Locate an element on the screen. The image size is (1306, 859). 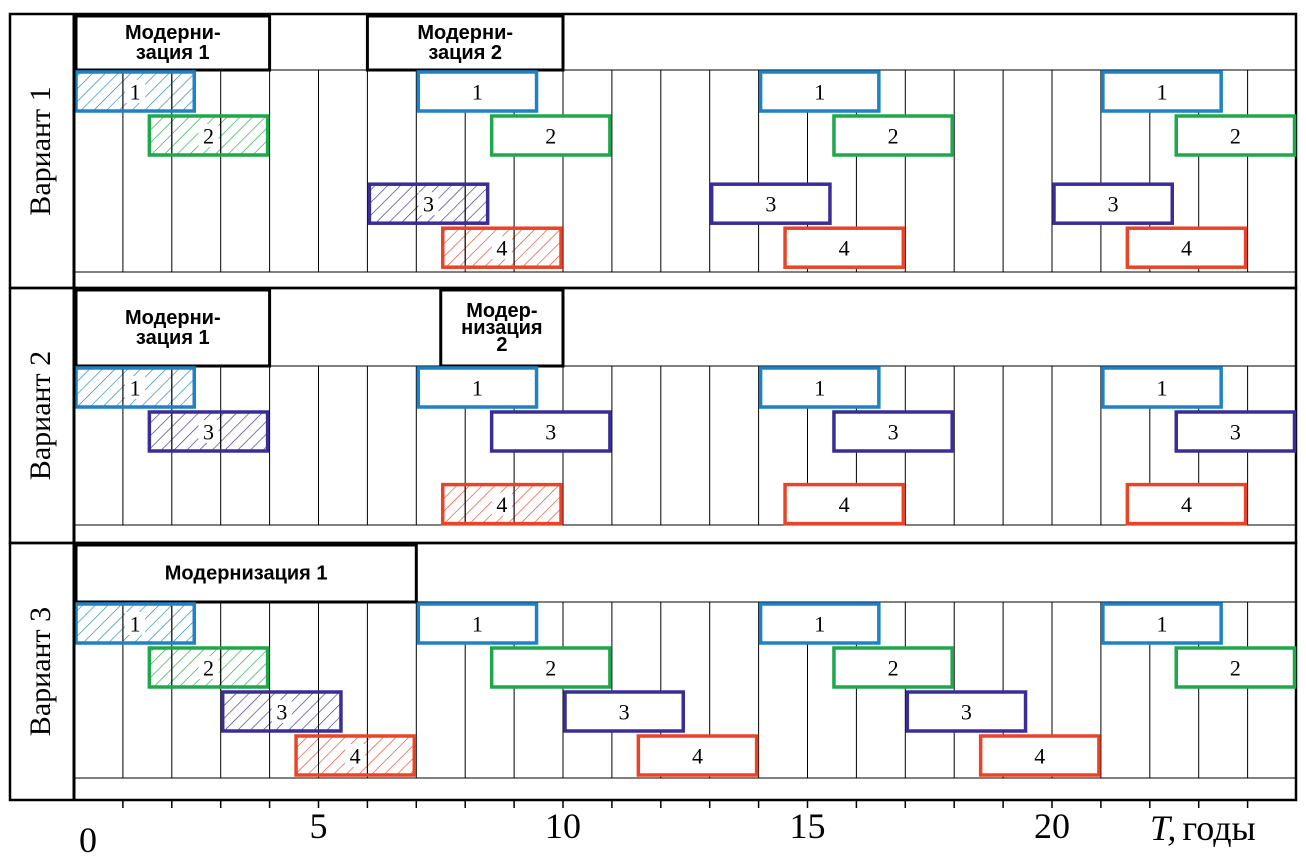
x-axis-title: T, годы is located at coordinates (1203, 828).